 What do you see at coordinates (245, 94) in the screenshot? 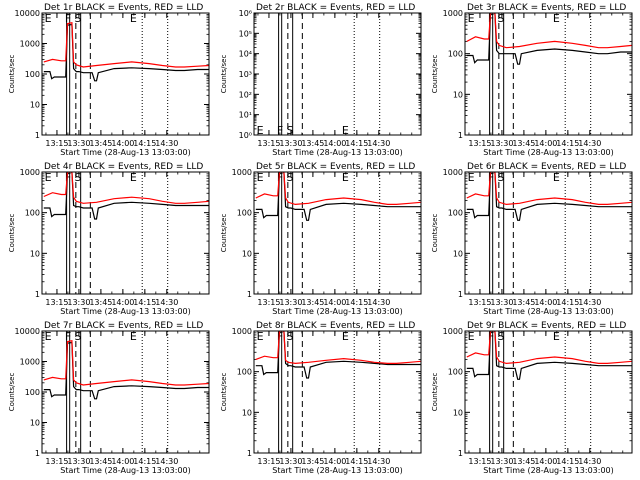
I see `y-tick-label: 10²` at bounding box center [245, 94].